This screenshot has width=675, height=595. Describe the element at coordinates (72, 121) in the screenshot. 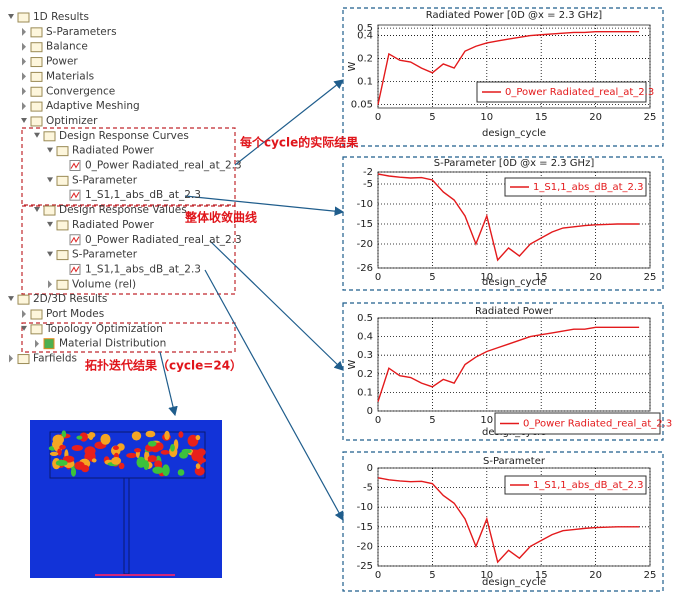

I see `tree-label: Optimizer` at that location.